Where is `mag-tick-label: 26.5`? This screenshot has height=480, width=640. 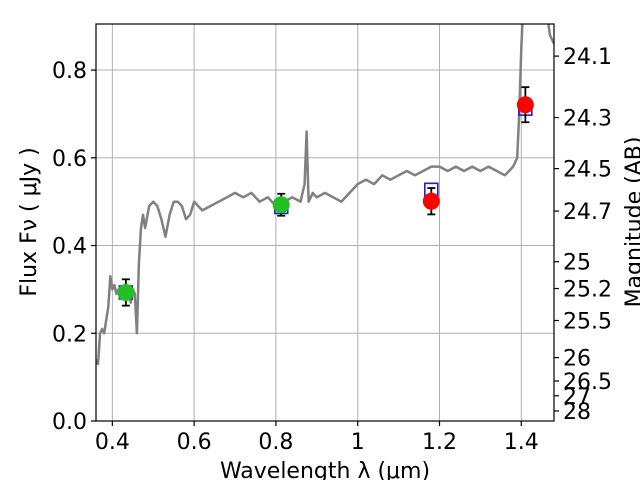 mag-tick-label: 26.5 is located at coordinates (587, 382).